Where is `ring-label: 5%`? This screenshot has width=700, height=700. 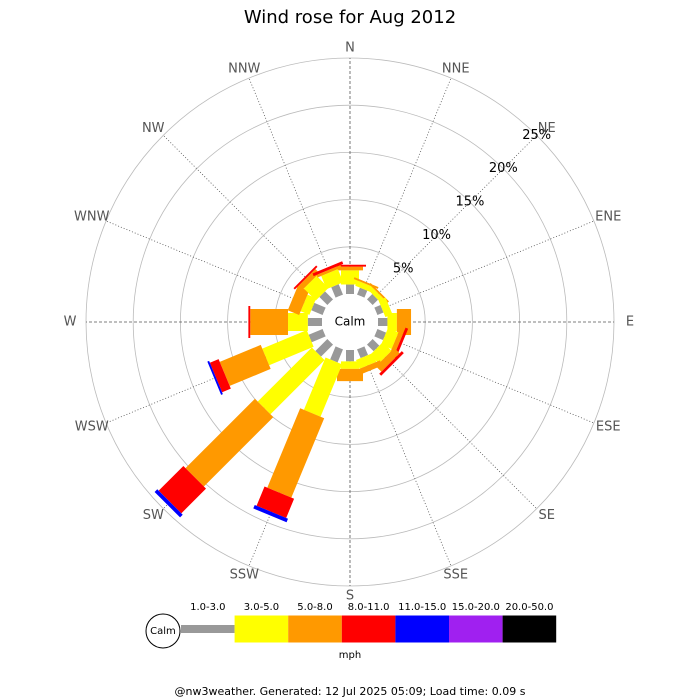 ring-label: 5% is located at coordinates (403, 268).